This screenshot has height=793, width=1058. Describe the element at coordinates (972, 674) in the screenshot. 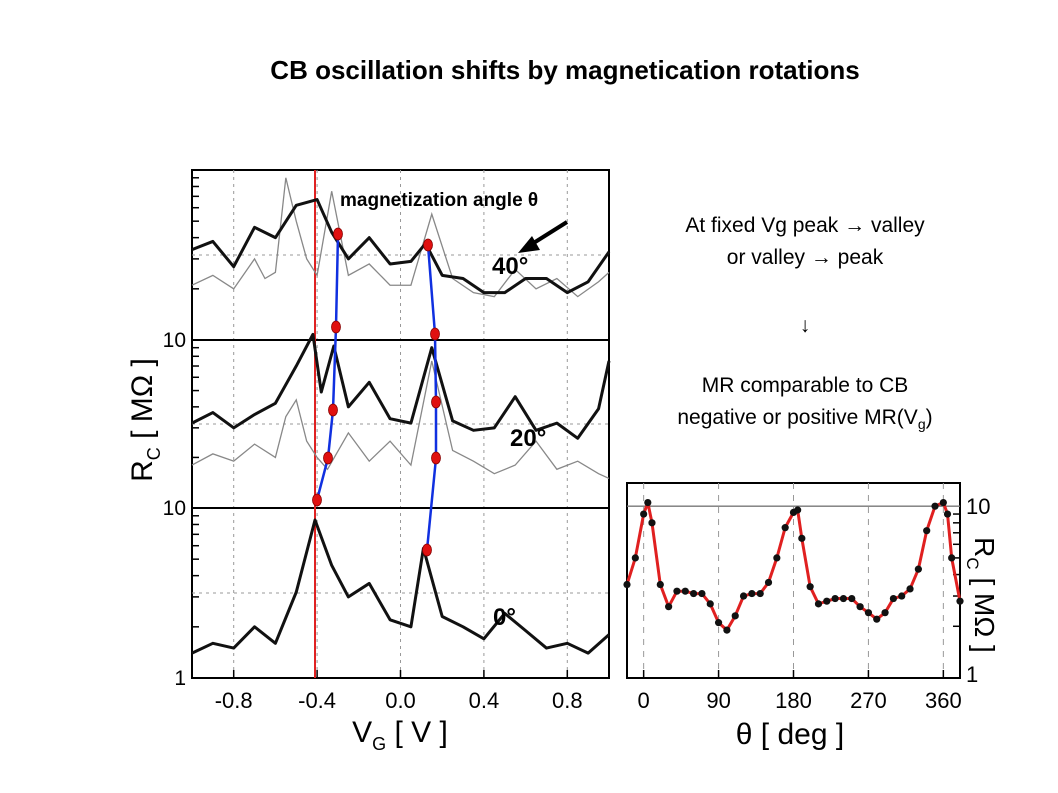

I see `right-y-tick-label-1: 1` at that location.